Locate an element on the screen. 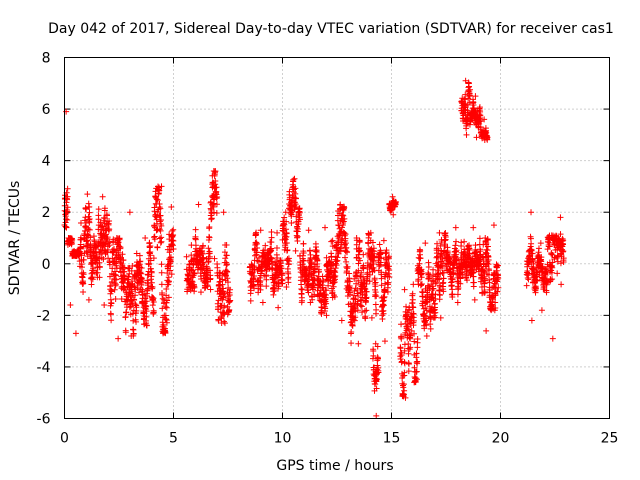  x-axis-label: GPS time / hours is located at coordinates (334, 466).